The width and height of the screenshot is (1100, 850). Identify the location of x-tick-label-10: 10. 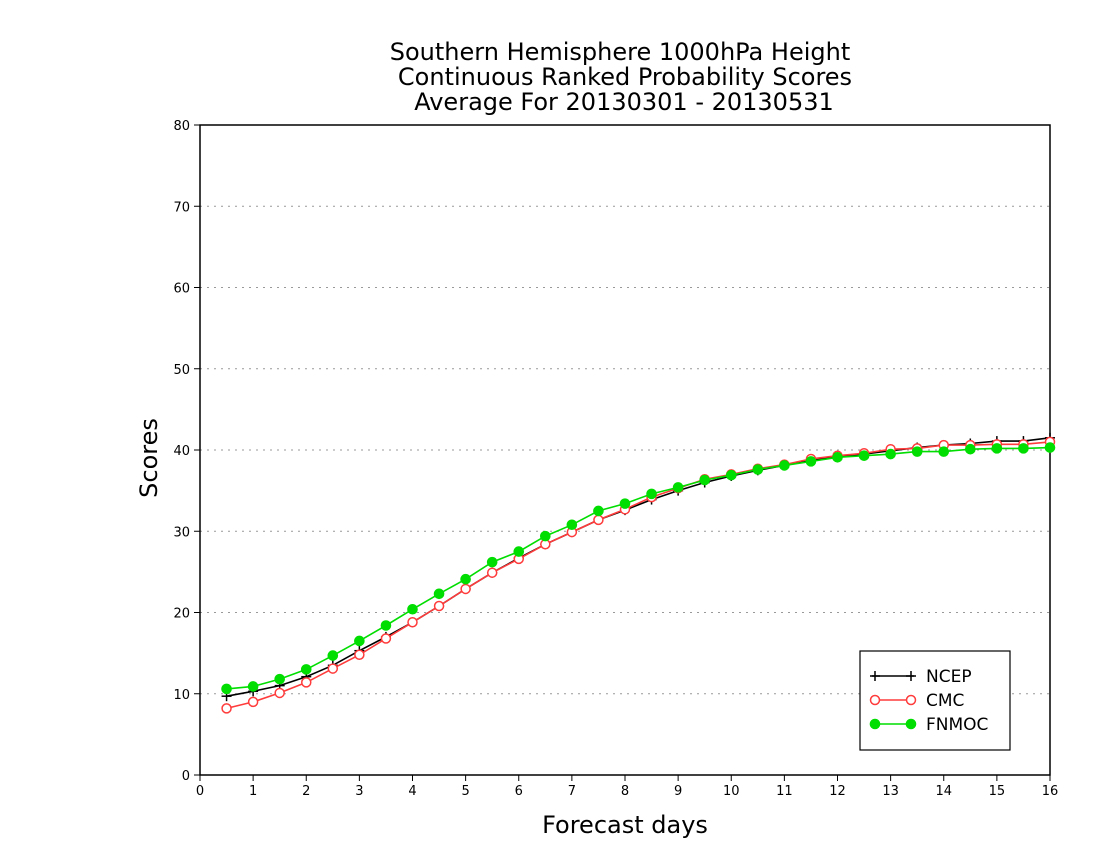
(731, 791).